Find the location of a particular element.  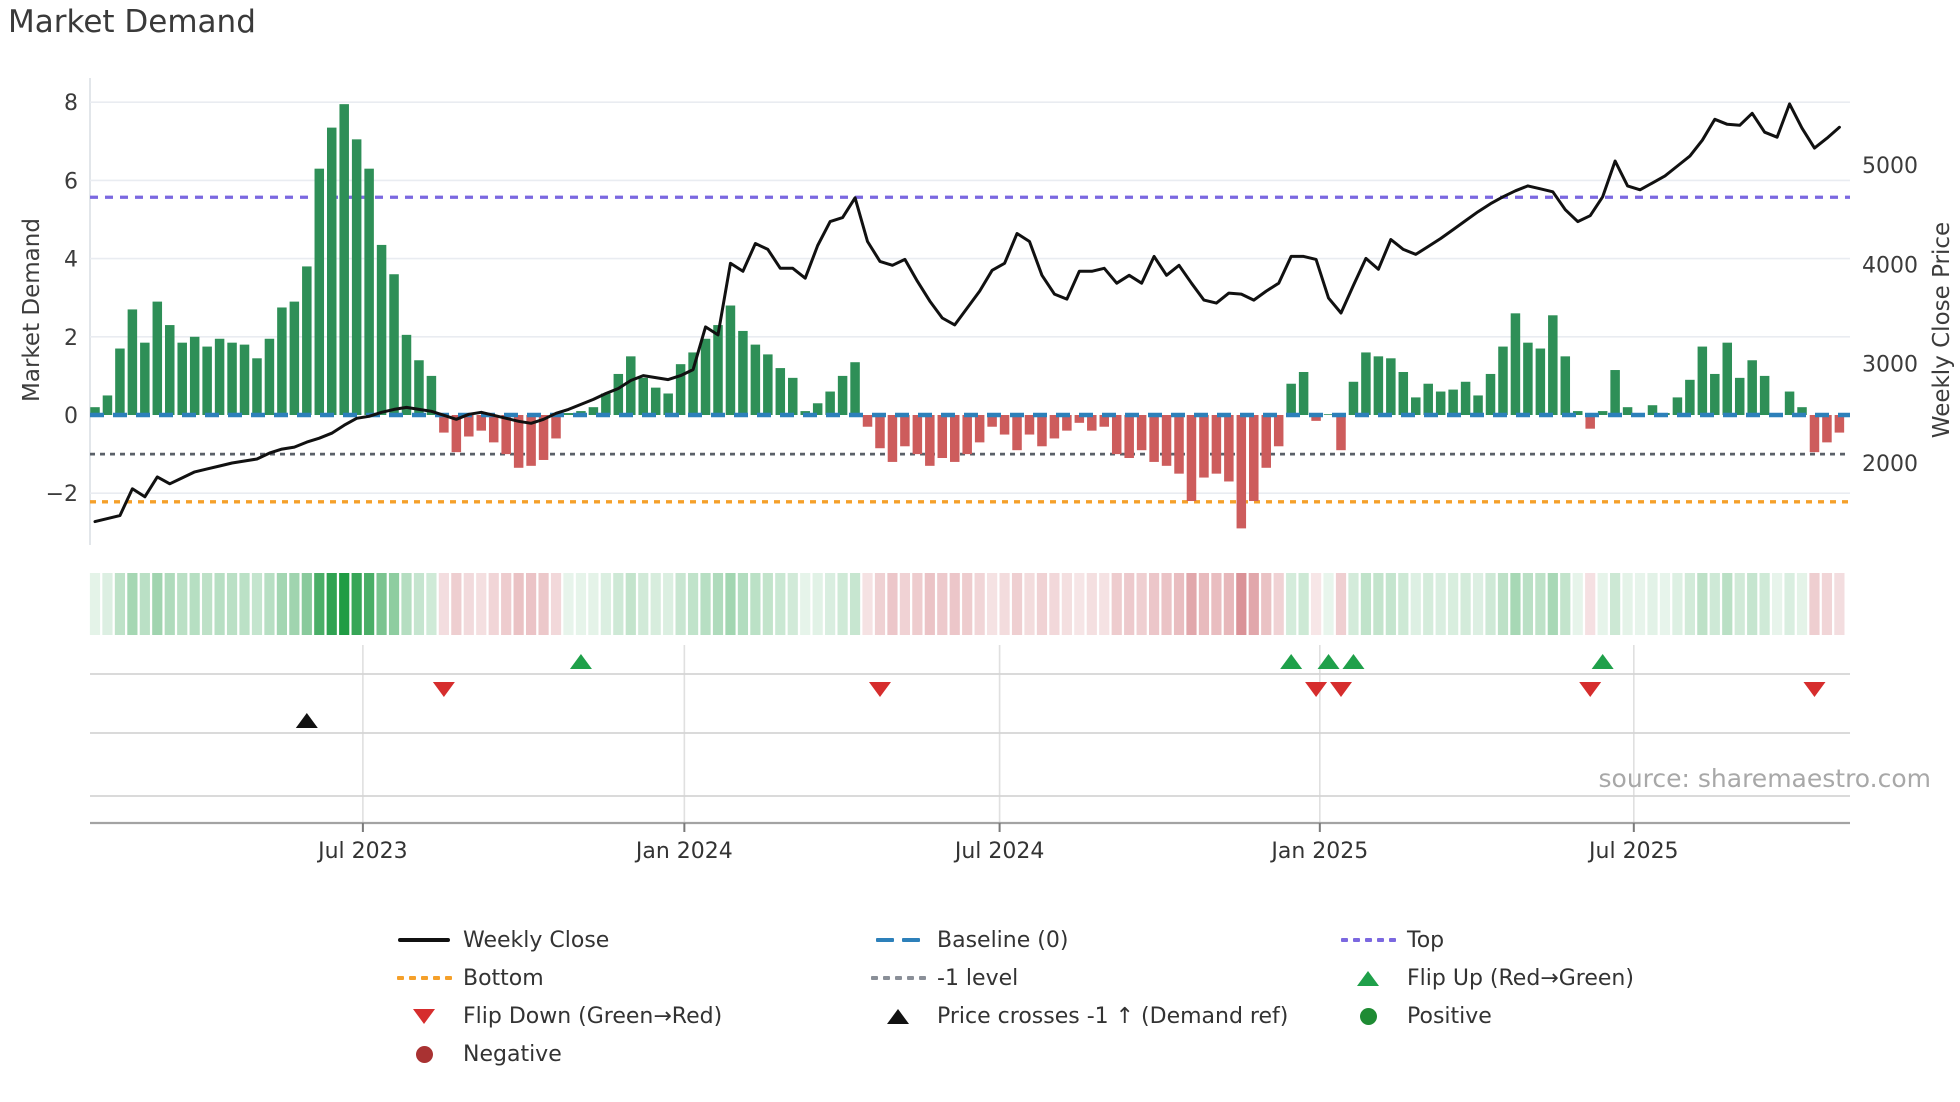

right-axis-tick-label: 3000 is located at coordinates (1890, 365).